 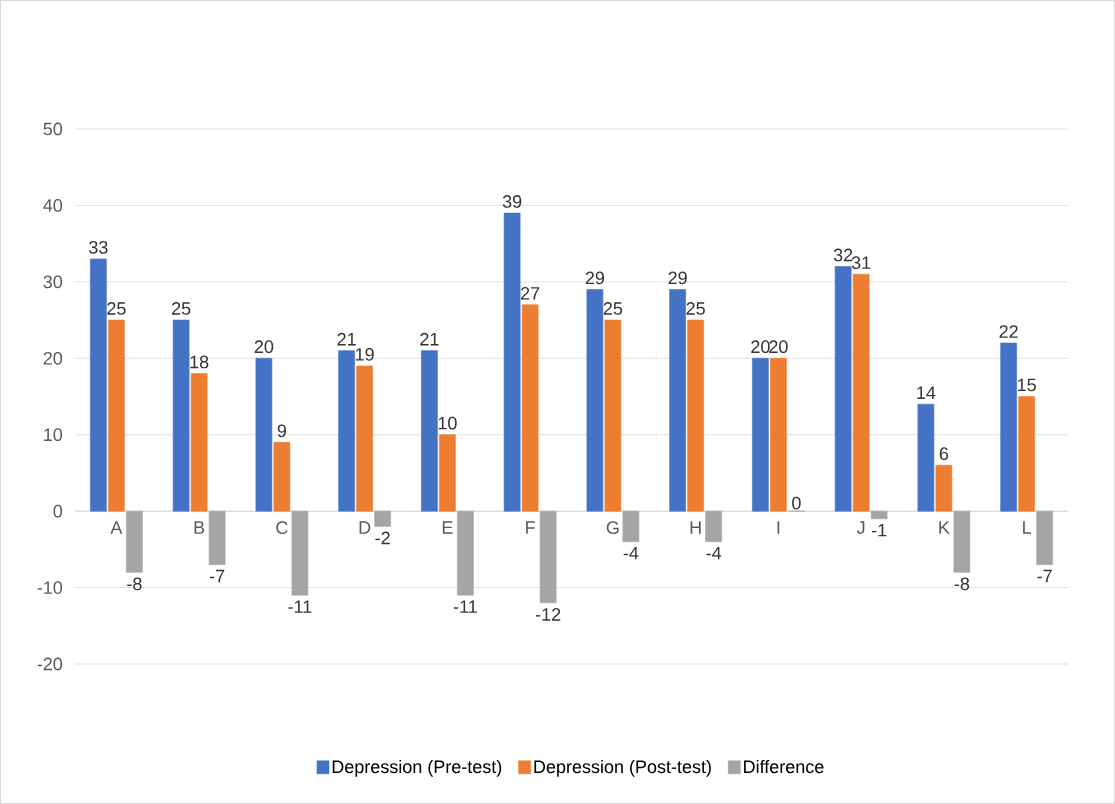 I want to click on x-tick-label: E, so click(x=447, y=527).